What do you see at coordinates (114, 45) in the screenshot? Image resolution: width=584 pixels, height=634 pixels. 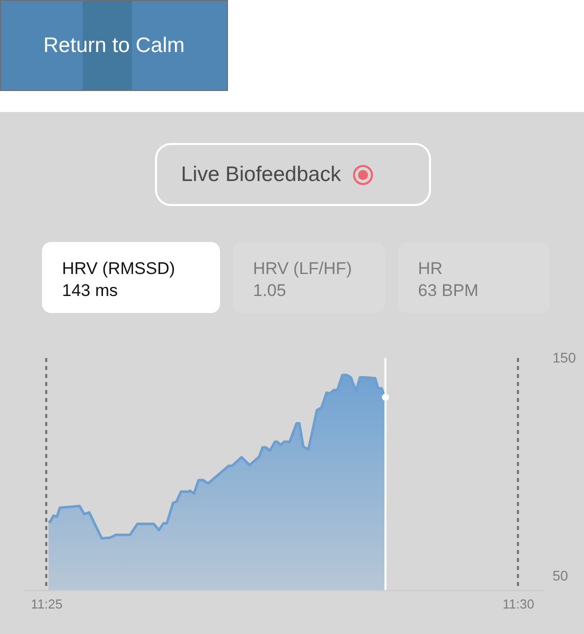 I see `text: Return to Calm` at bounding box center [114, 45].